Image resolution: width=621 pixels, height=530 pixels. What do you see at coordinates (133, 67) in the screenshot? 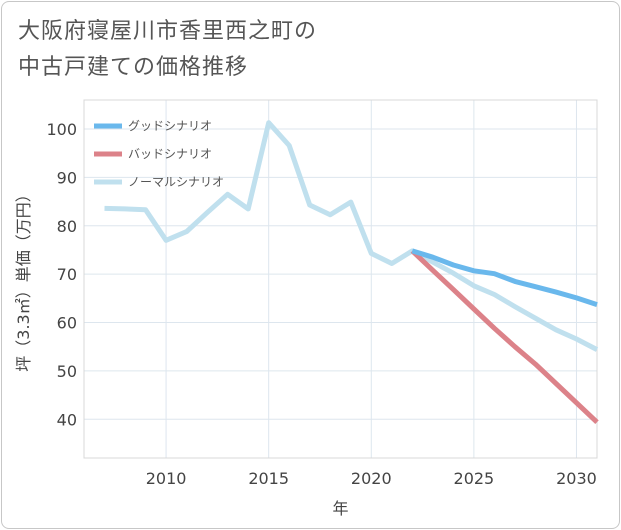
I see `chart-title-line-2: 中古戸建ての価格推移` at bounding box center [133, 67].